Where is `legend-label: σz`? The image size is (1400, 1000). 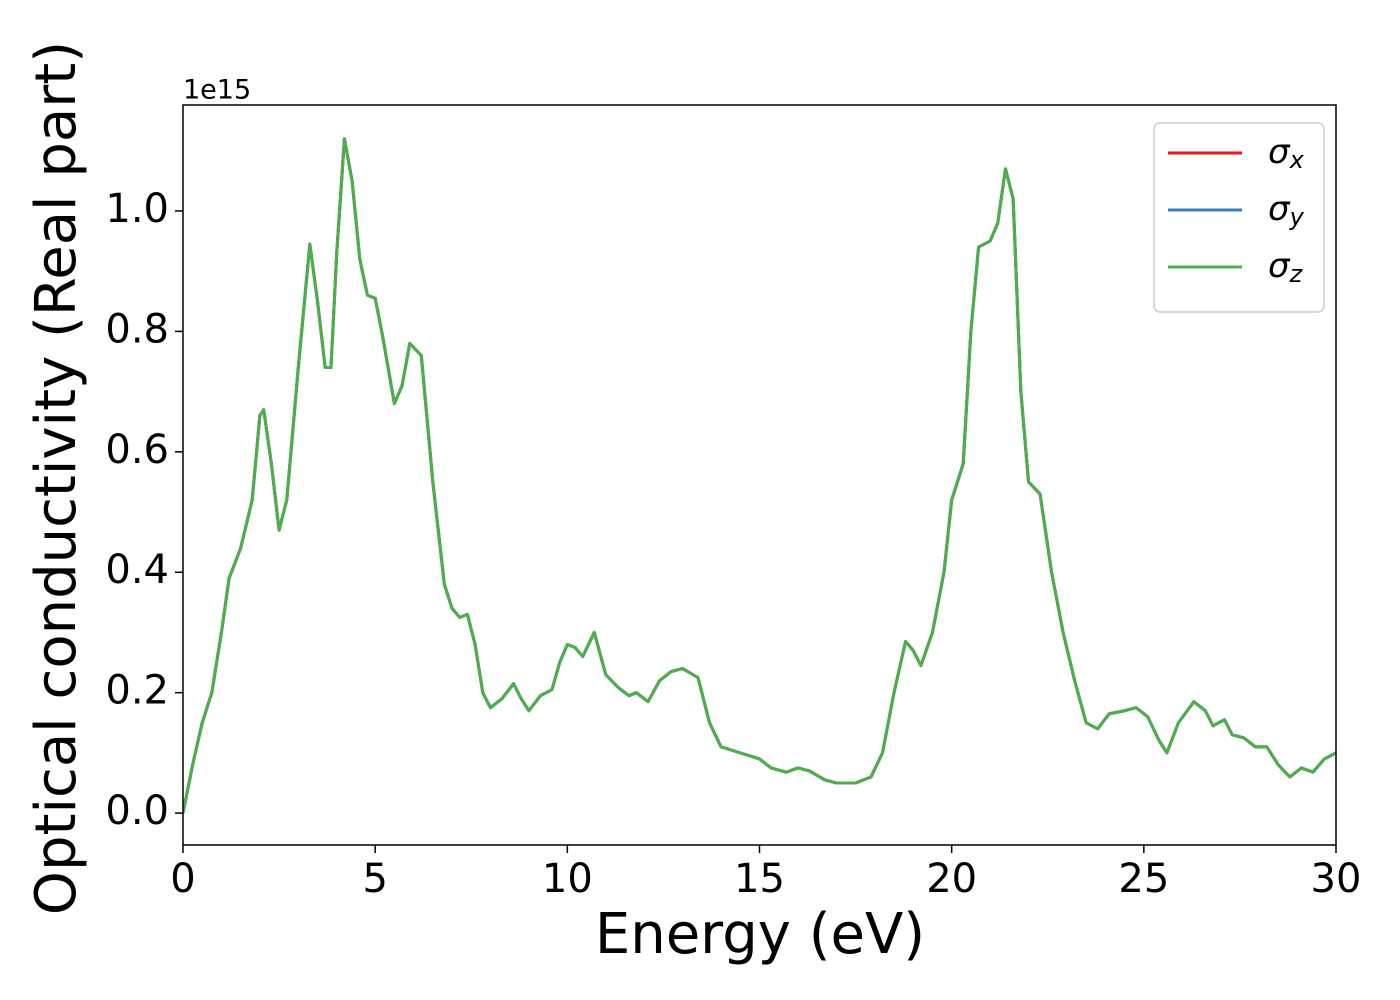 legend-label: σz is located at coordinates (1286, 267).